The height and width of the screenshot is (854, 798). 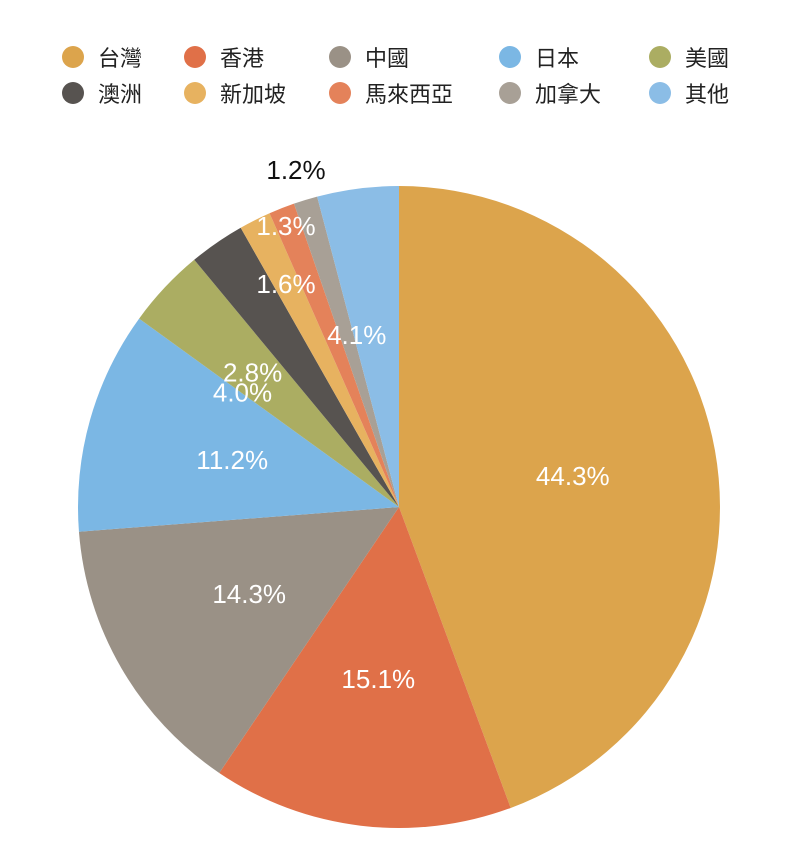 I want to click on legend-label: 中國, so click(x=387, y=59).